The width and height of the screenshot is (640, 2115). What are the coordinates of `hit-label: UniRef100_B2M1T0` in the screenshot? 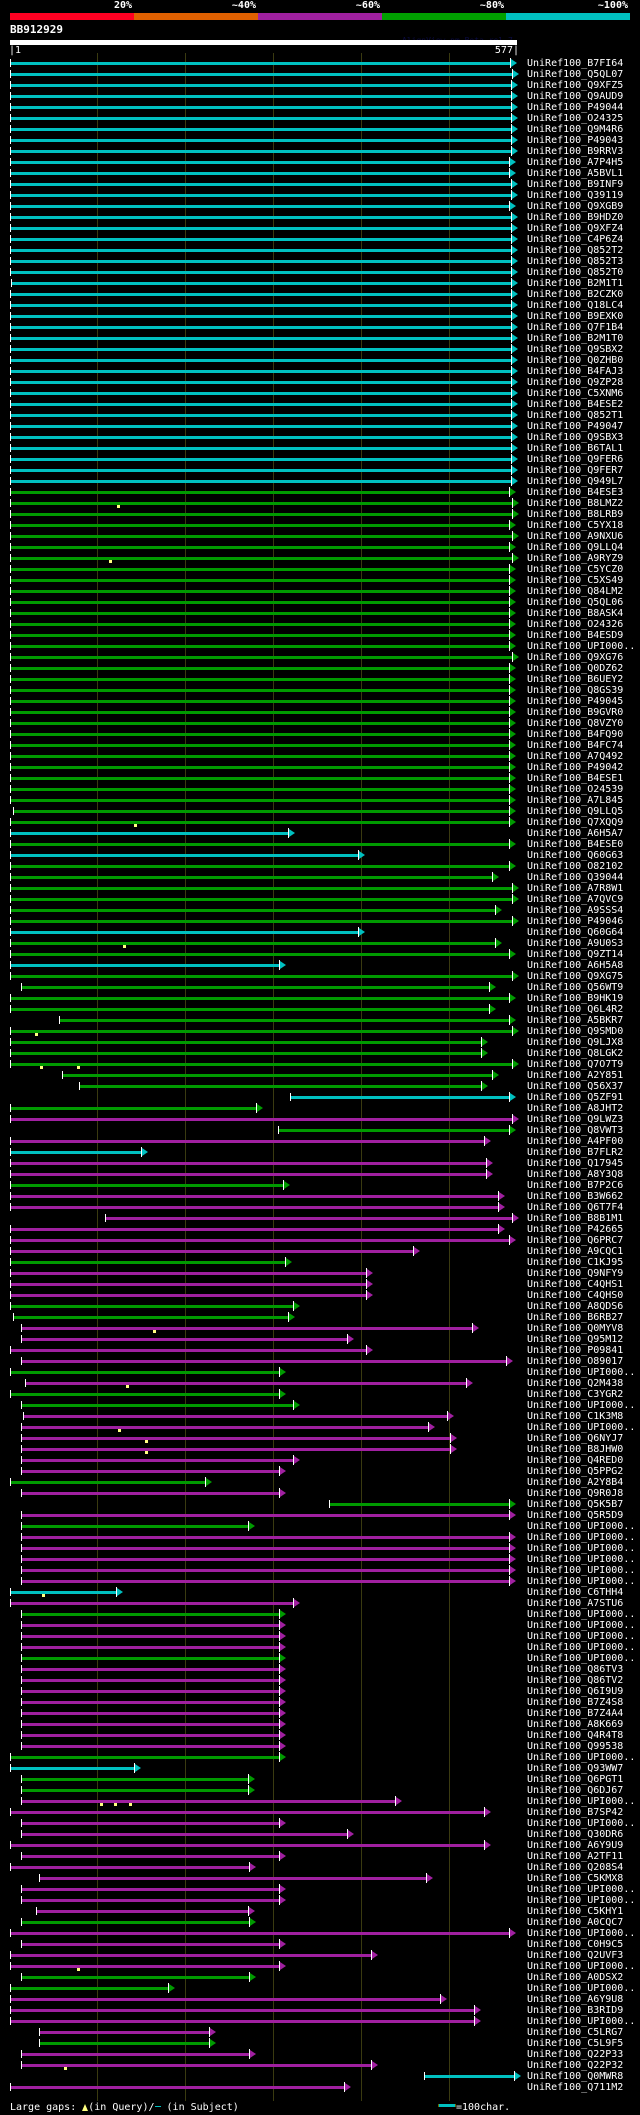 It's located at (575, 338).